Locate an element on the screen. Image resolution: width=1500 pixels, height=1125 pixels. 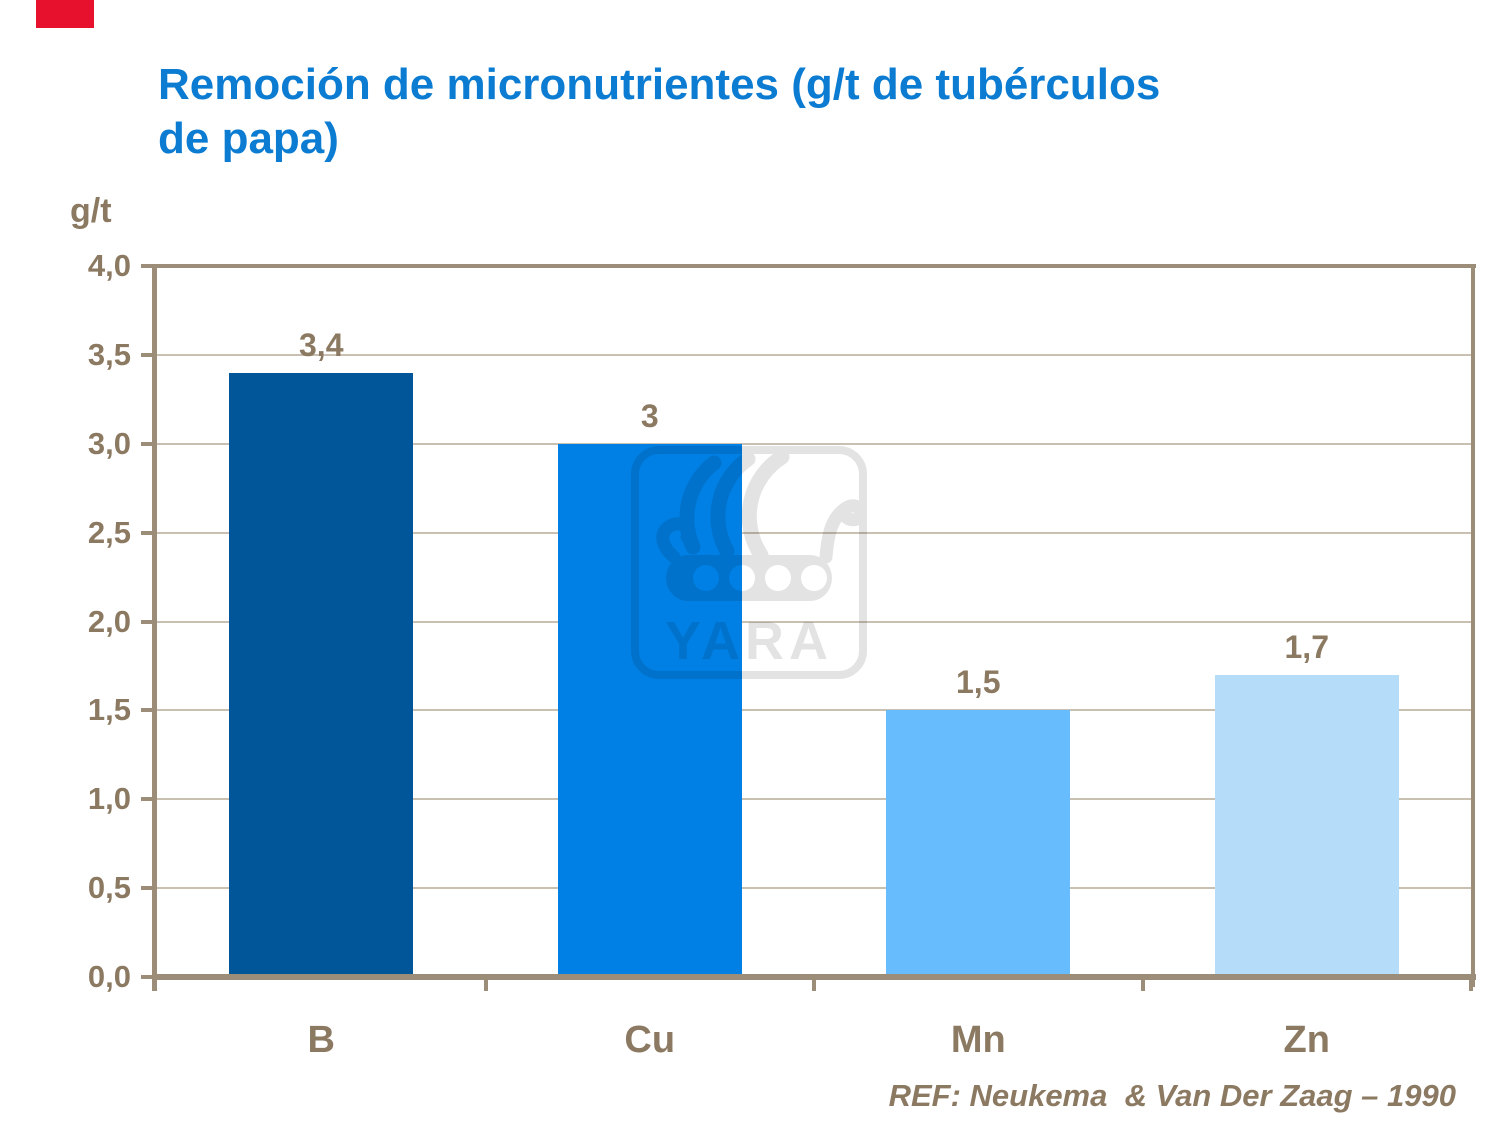
yara-watermark: YARA is located at coordinates (749, 562).